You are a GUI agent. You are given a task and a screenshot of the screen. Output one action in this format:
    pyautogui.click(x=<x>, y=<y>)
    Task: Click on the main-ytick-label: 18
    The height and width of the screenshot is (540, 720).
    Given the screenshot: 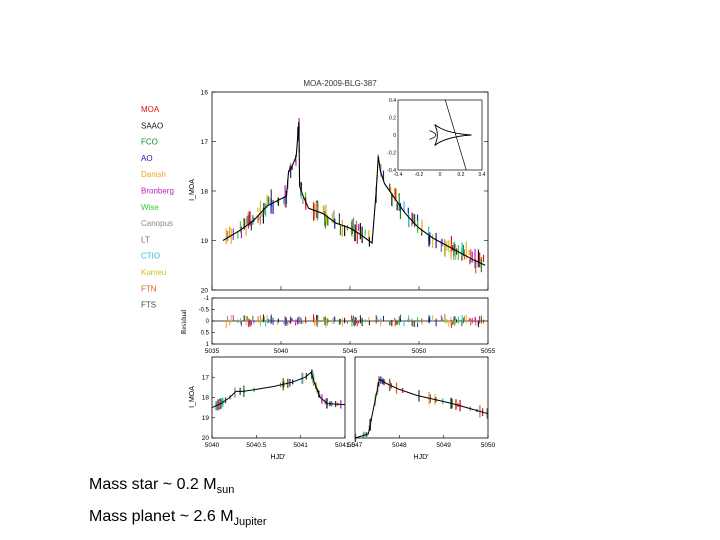 What is the action you would take?
    pyautogui.click(x=205, y=192)
    